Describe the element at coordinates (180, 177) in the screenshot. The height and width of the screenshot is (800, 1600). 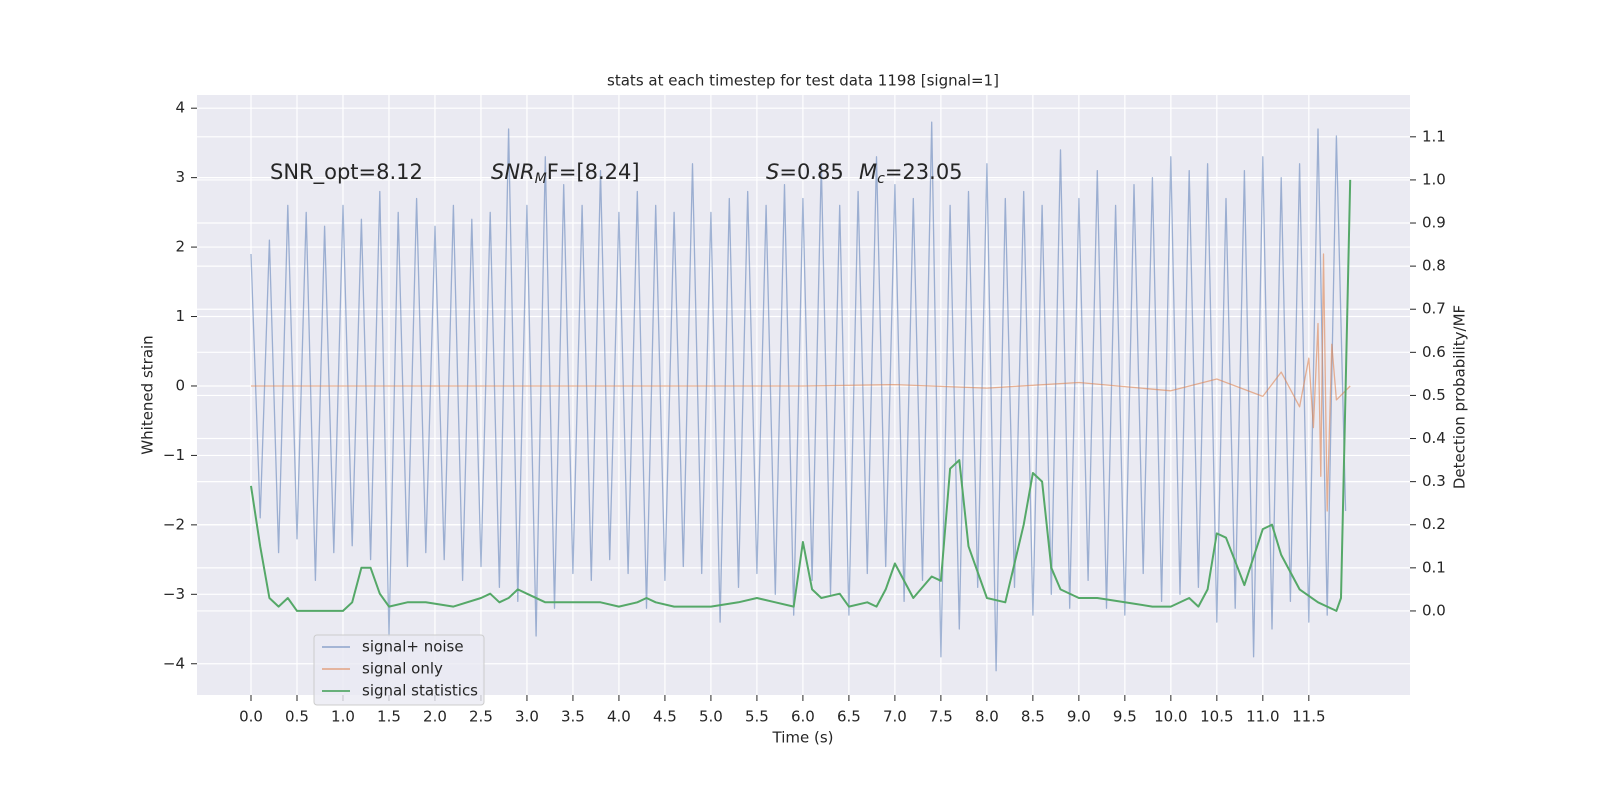
I see `y-tick-label: 3` at that location.